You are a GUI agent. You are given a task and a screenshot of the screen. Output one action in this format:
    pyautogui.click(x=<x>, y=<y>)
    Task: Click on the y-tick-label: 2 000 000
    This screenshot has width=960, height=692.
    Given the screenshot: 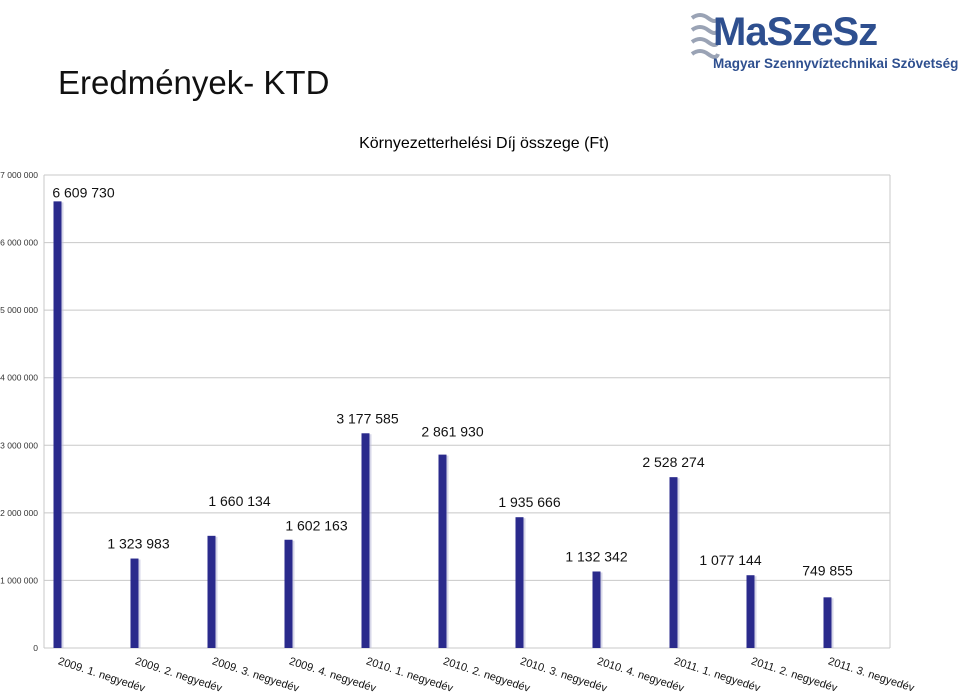 What is the action you would take?
    pyautogui.click(x=19, y=513)
    